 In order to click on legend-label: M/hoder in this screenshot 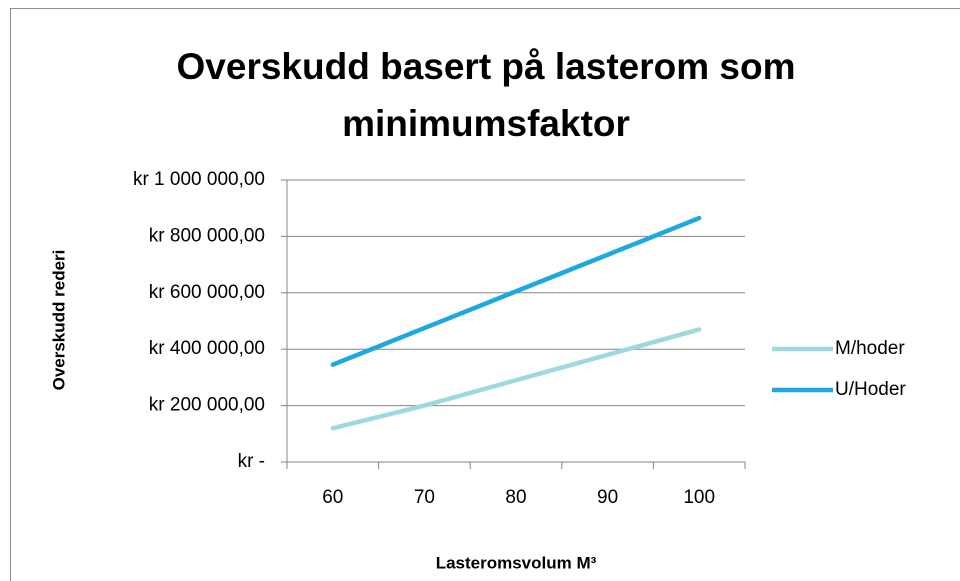, I will do `click(870, 348)`.